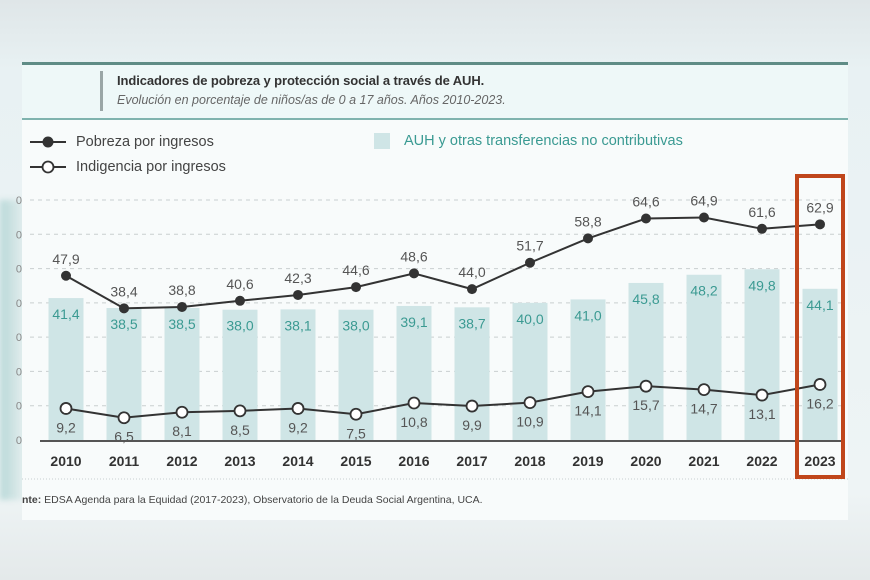 The width and height of the screenshot is (870, 580). I want to click on bar-value-label: 48,2, so click(703, 291).